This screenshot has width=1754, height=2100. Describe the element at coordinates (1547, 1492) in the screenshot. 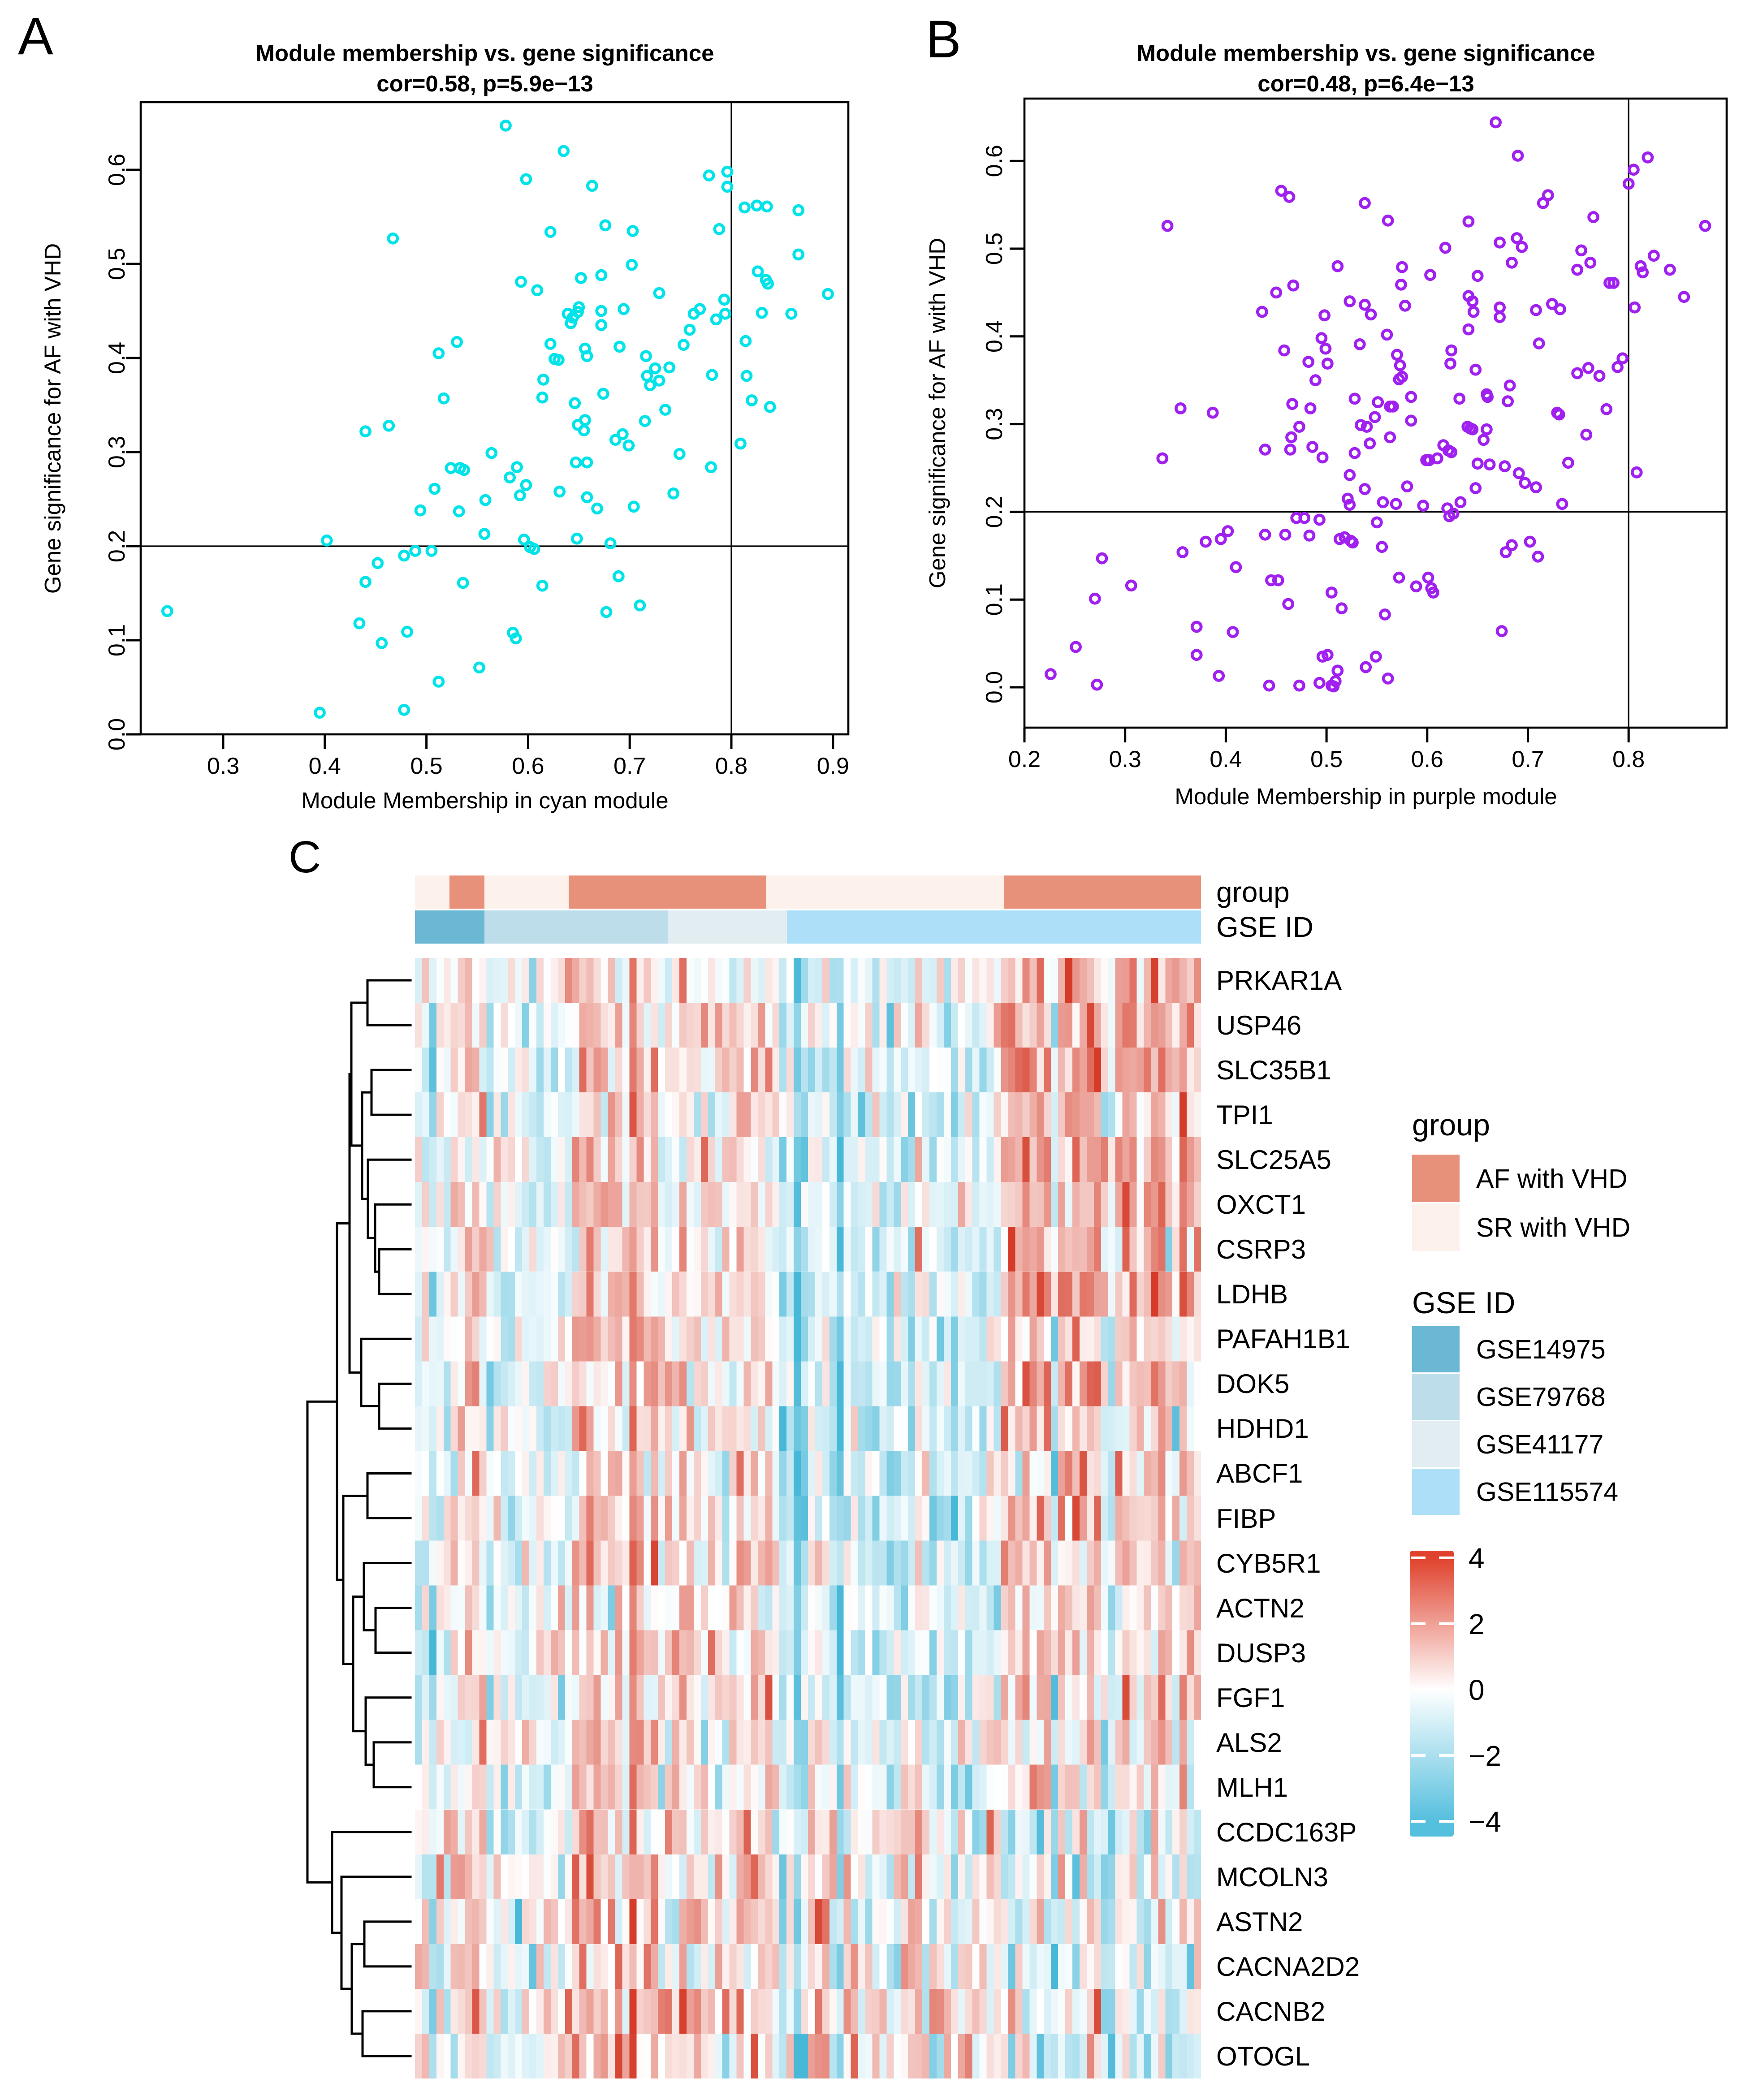

I see `svg-text: GSE115574` at that location.